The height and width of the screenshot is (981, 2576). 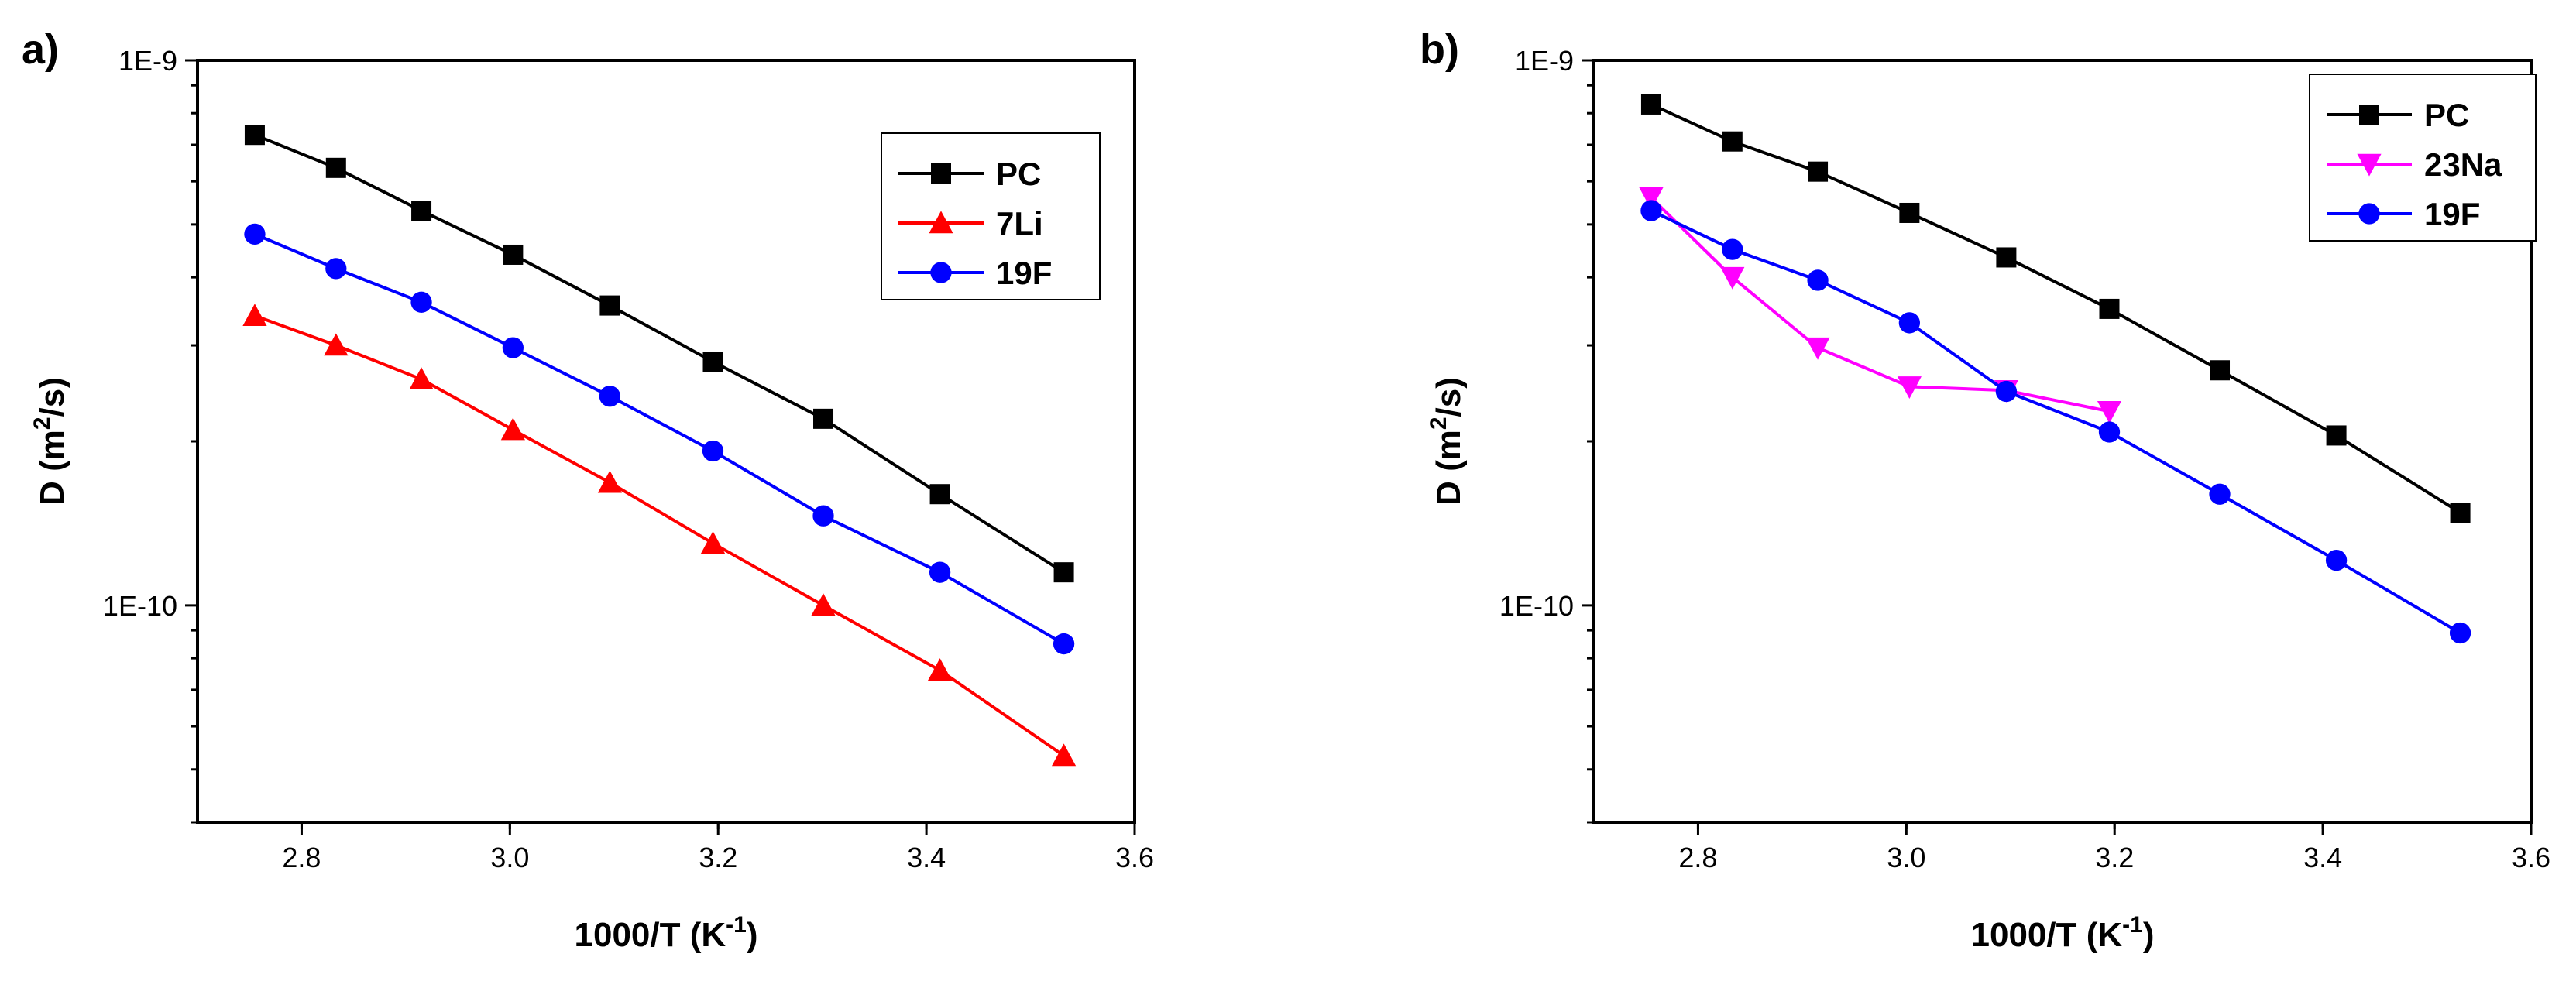 I want to click on x-axis-title-b: 1000/T (K-1), so click(x=2063, y=933).